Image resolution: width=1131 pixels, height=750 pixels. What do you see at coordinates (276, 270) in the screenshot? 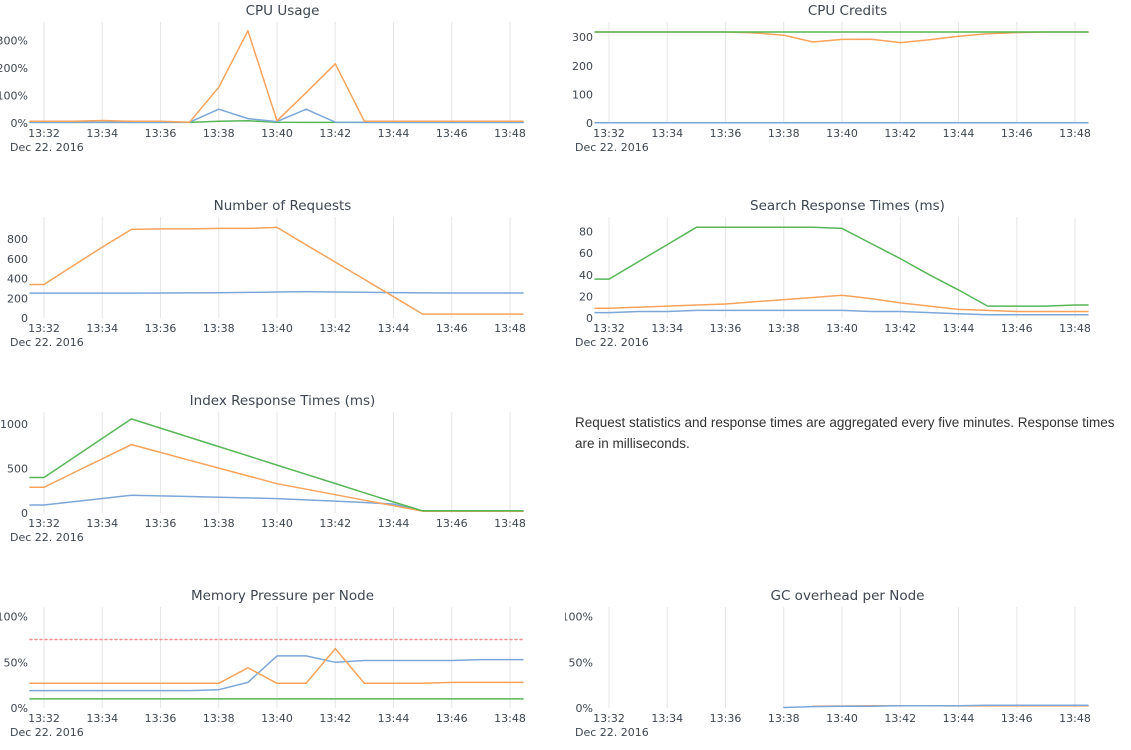
I see `number-of-requests-series-requests-orange` at bounding box center [276, 270].